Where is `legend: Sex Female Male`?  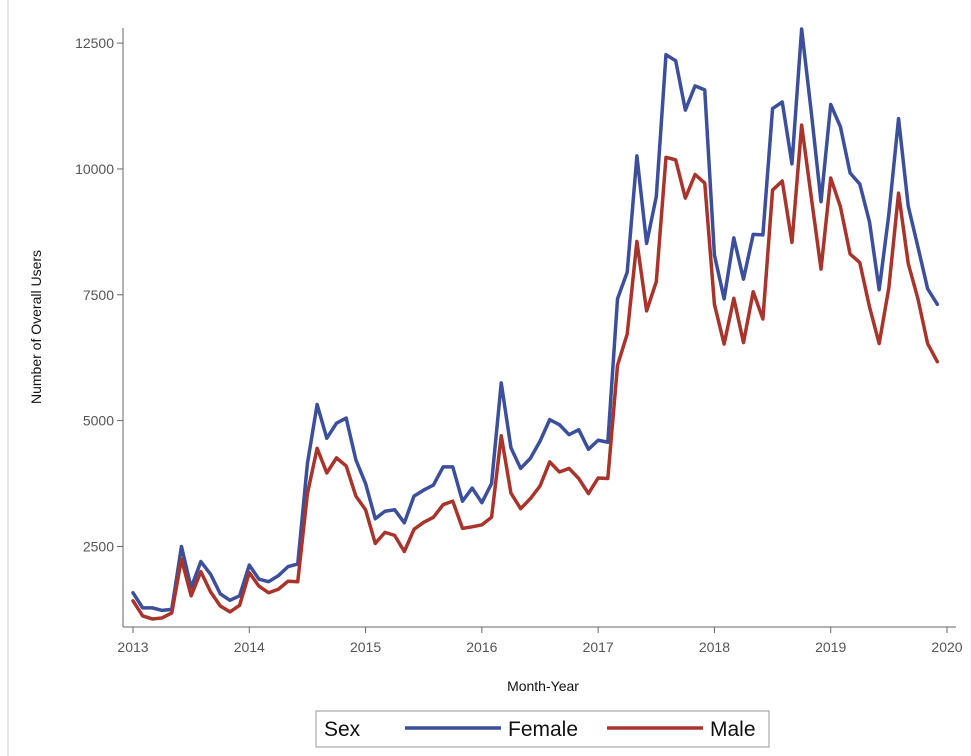 legend: Sex Female Male is located at coordinates (542, 729).